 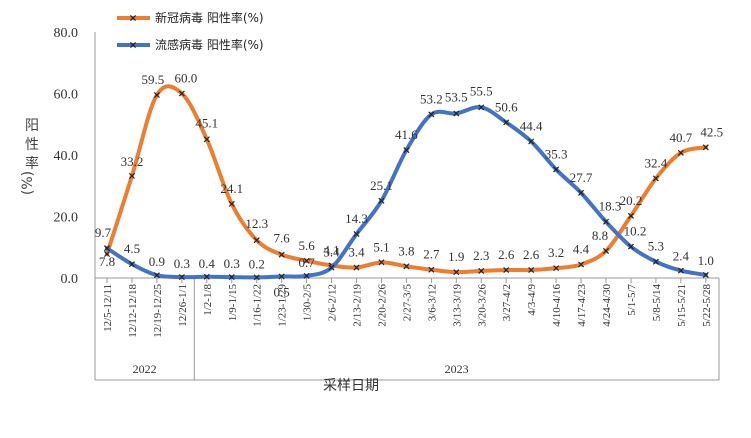 I want to click on data-label: 25.1, so click(x=381, y=185).